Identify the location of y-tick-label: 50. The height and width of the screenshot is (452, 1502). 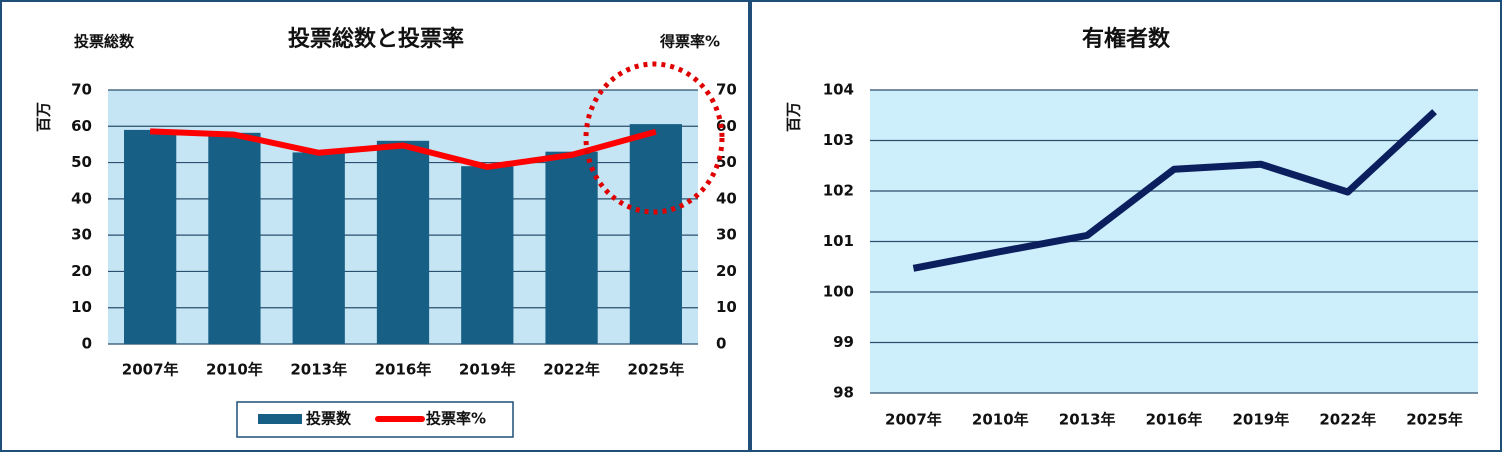
(81, 162).